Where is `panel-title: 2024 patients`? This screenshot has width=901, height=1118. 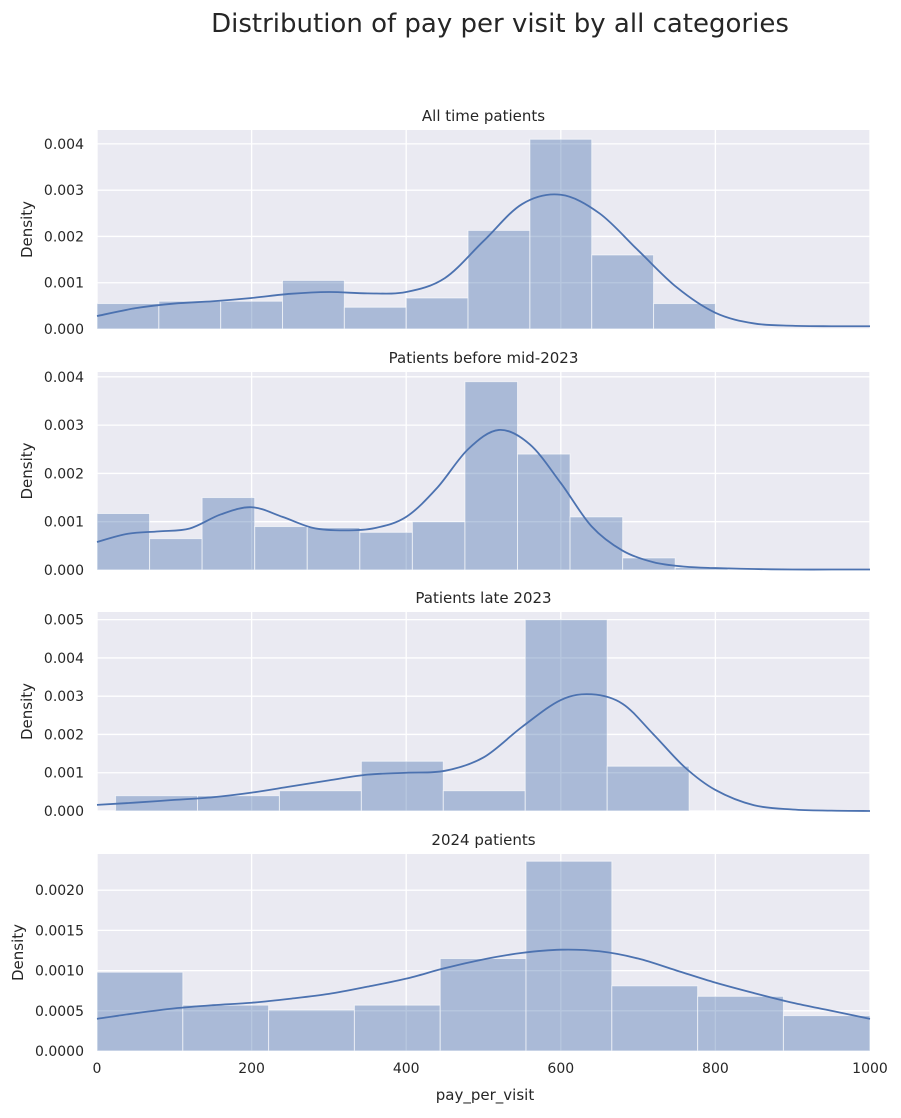
panel-title: 2024 patients is located at coordinates (483, 840).